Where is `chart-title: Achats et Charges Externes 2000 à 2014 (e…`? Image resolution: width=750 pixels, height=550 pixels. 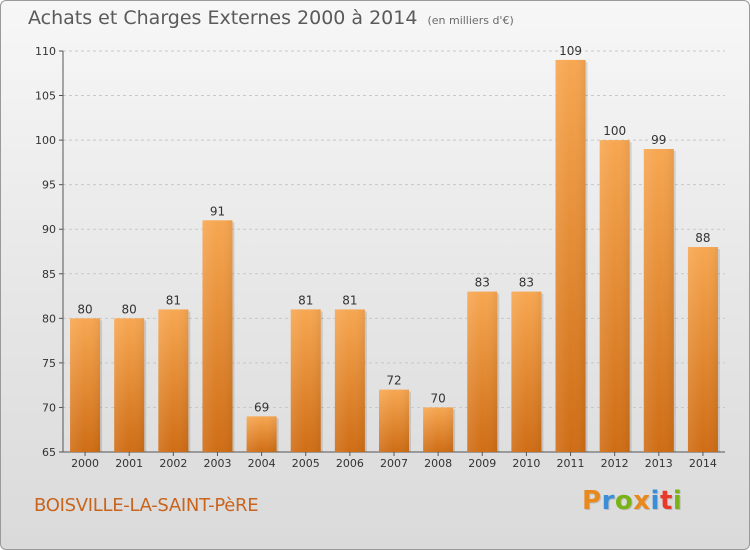 chart-title: Achats et Charges Externes 2000 à 2014 (e… is located at coordinates (271, 18).